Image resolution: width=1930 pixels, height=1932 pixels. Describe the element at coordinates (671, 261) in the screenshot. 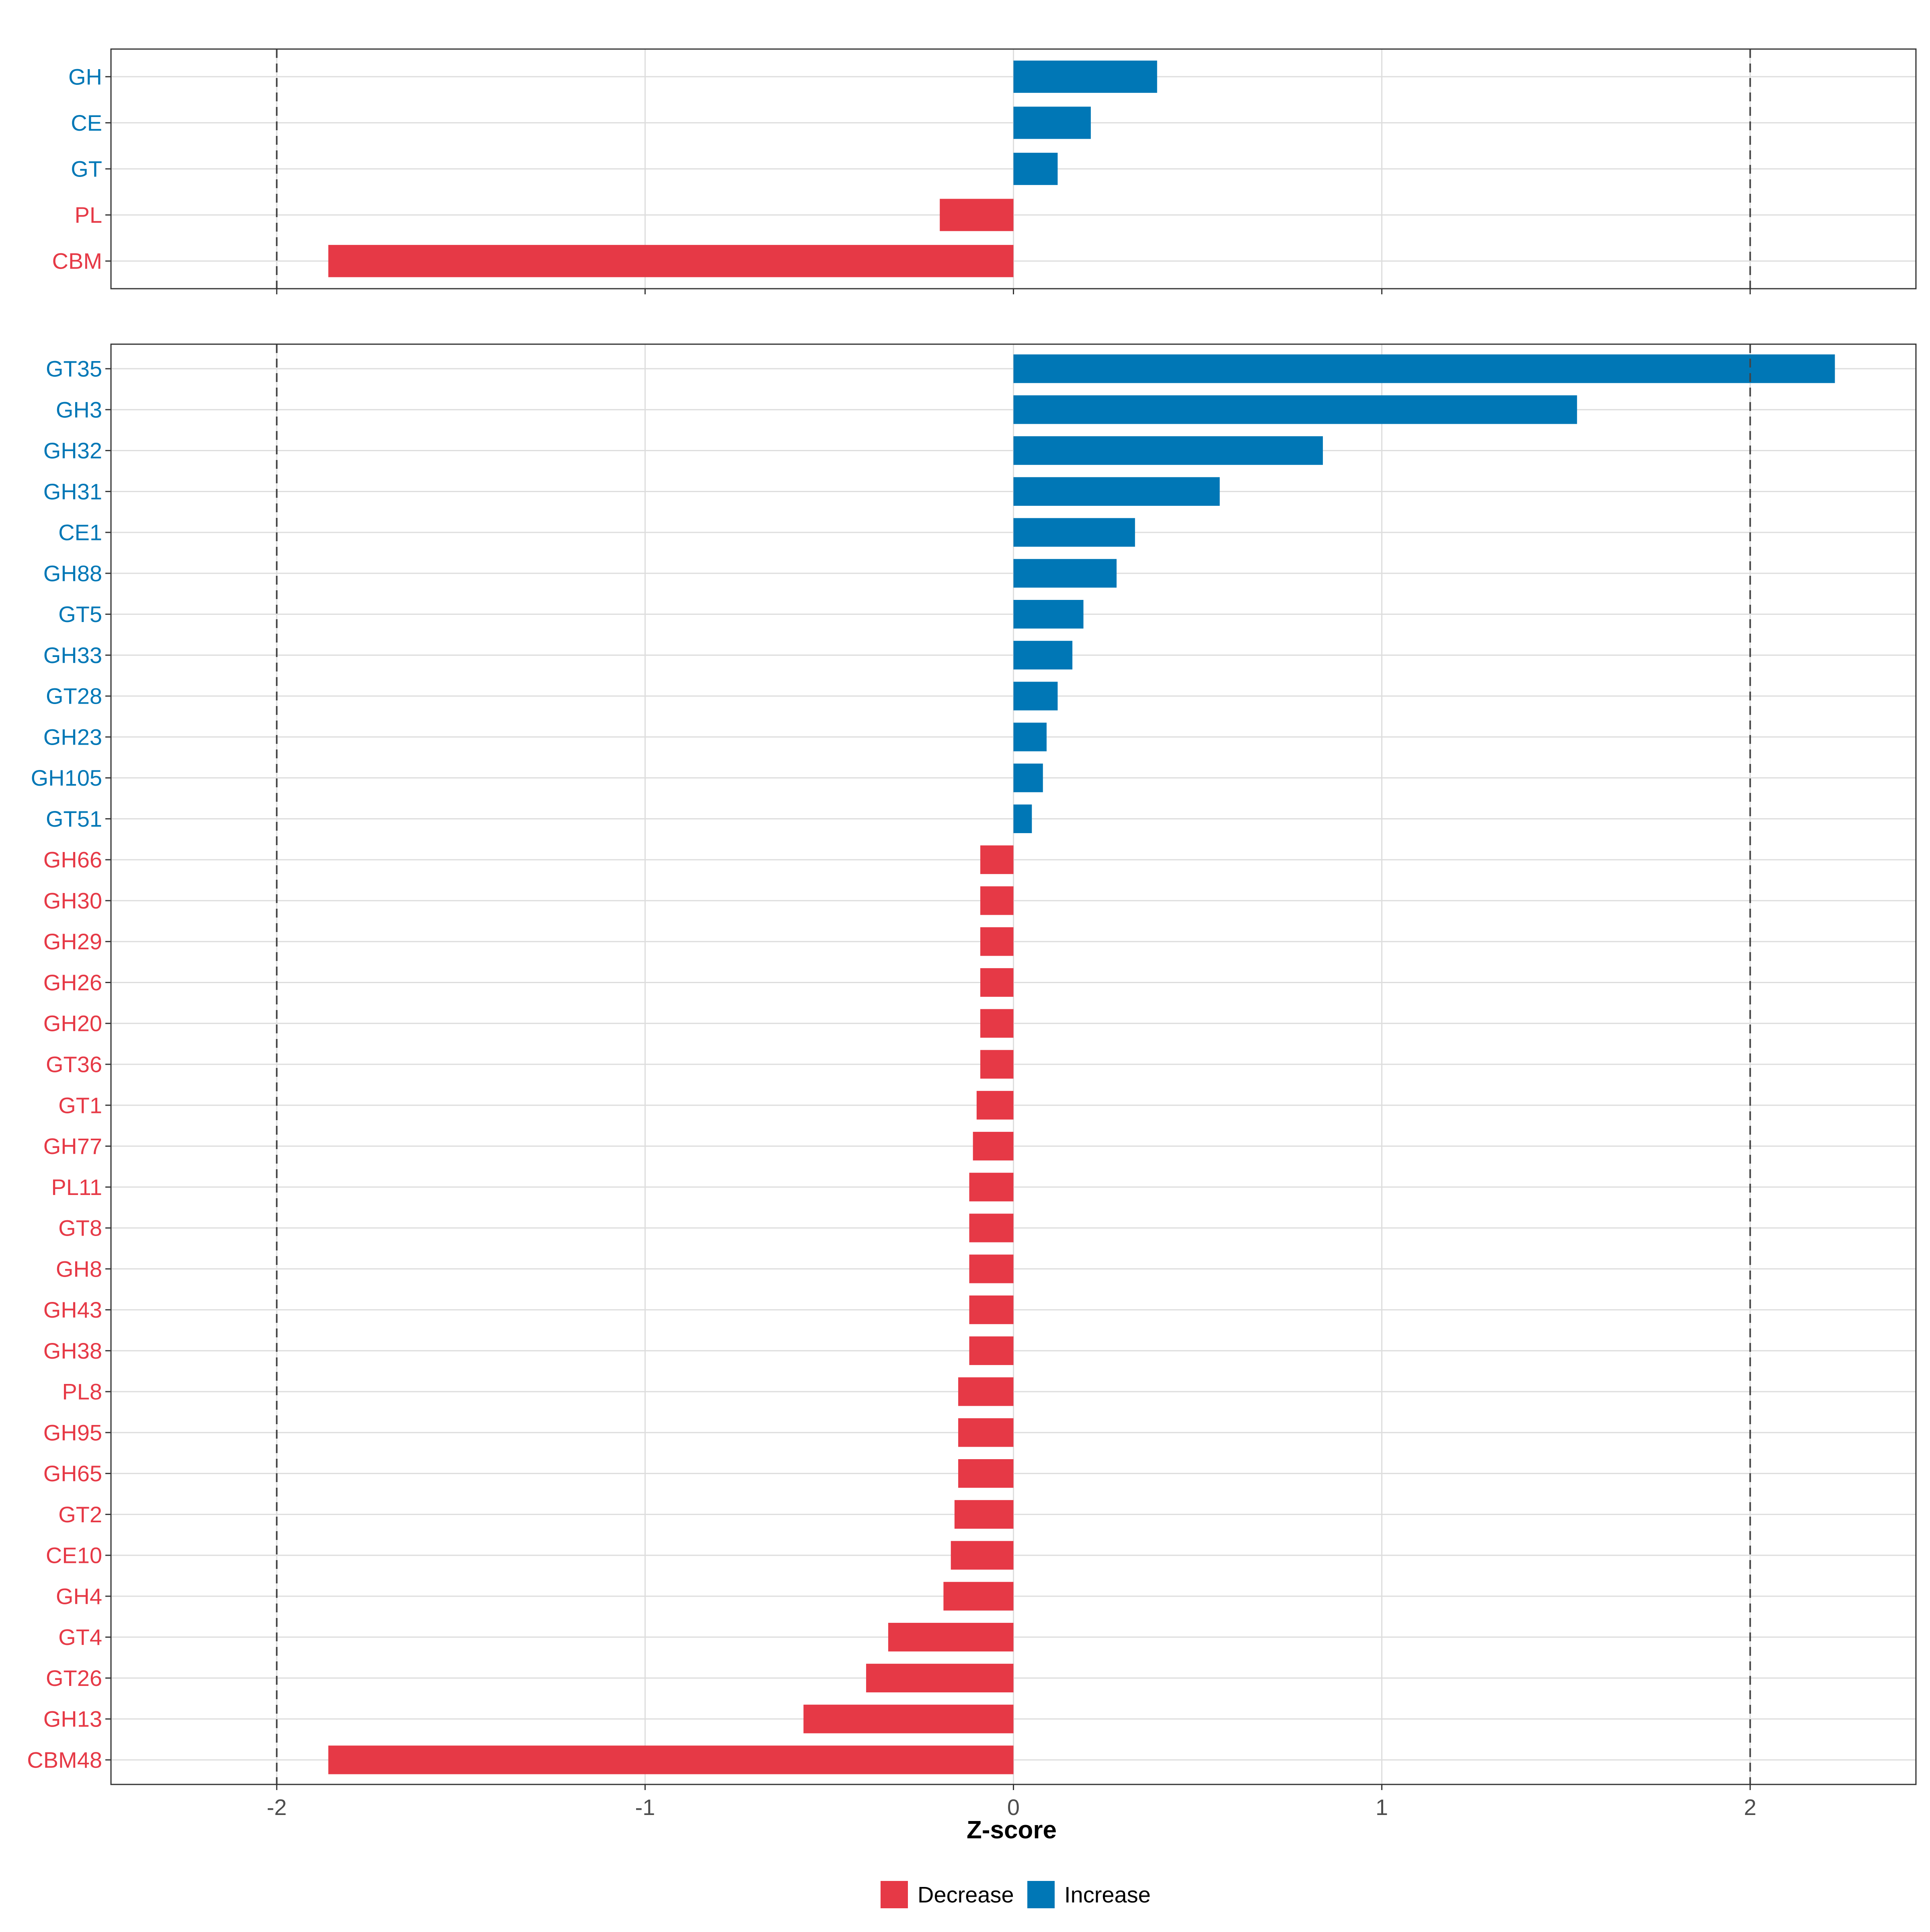

I see `bar-cbm` at that location.